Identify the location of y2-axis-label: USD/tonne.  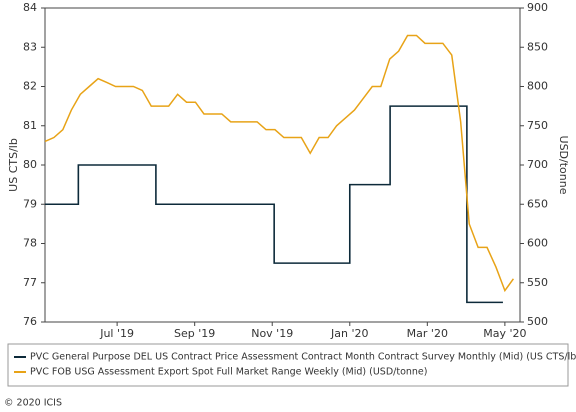
(563, 165).